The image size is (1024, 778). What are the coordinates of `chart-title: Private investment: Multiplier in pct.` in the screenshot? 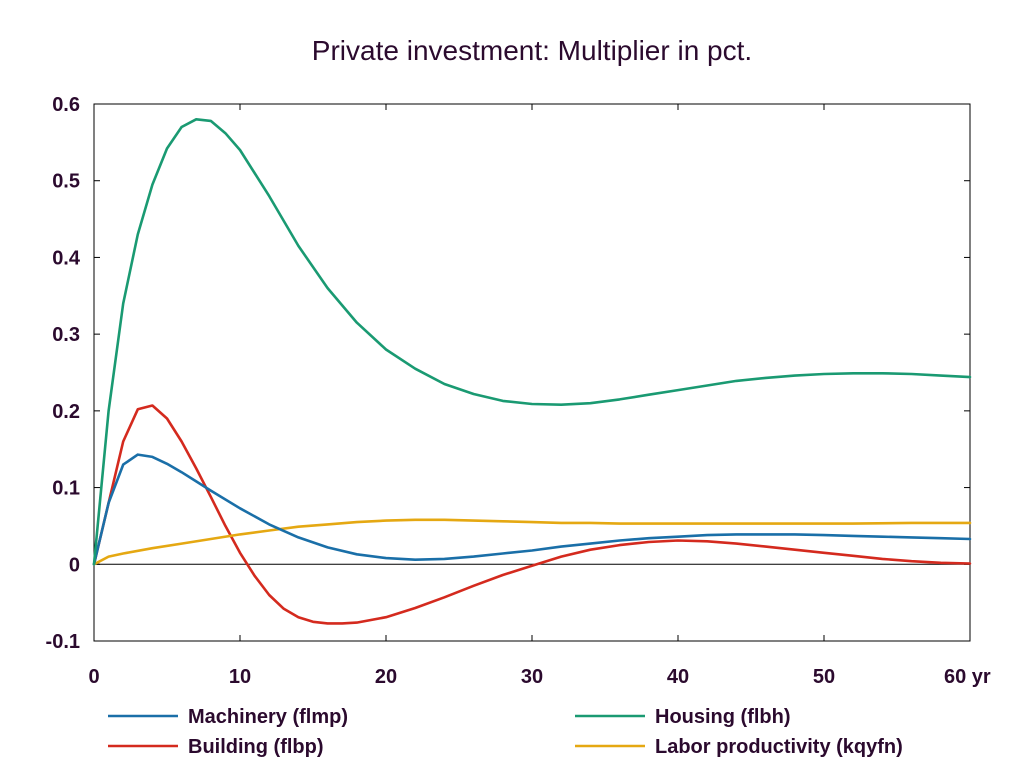 It's located at (532, 50).